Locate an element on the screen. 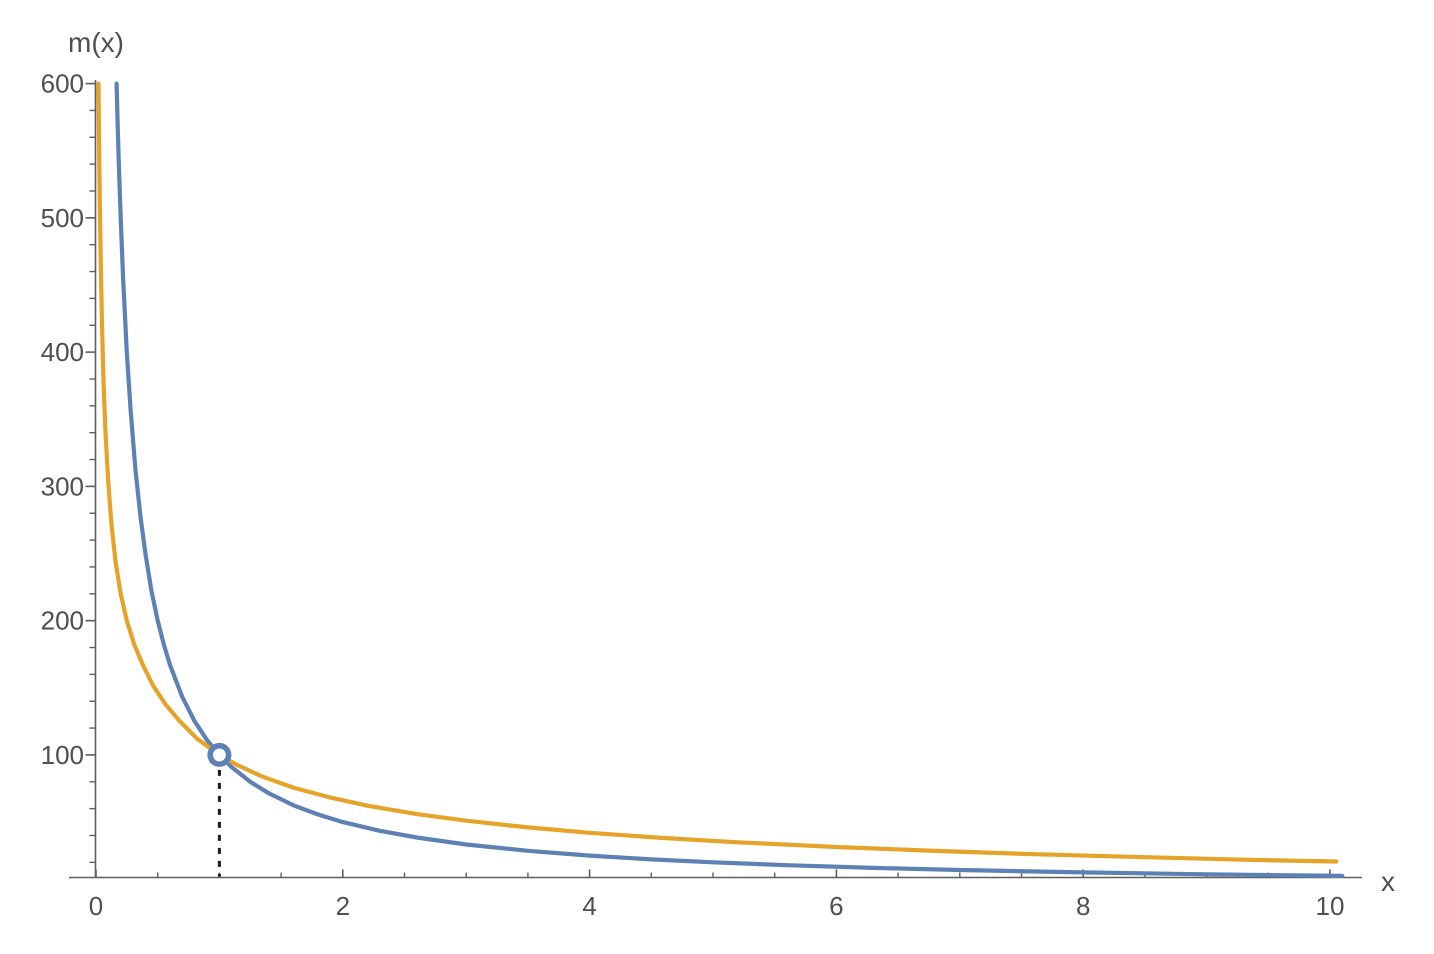 This screenshot has width=1434, height=954. y-tick-label: 600 is located at coordinates (62, 84).